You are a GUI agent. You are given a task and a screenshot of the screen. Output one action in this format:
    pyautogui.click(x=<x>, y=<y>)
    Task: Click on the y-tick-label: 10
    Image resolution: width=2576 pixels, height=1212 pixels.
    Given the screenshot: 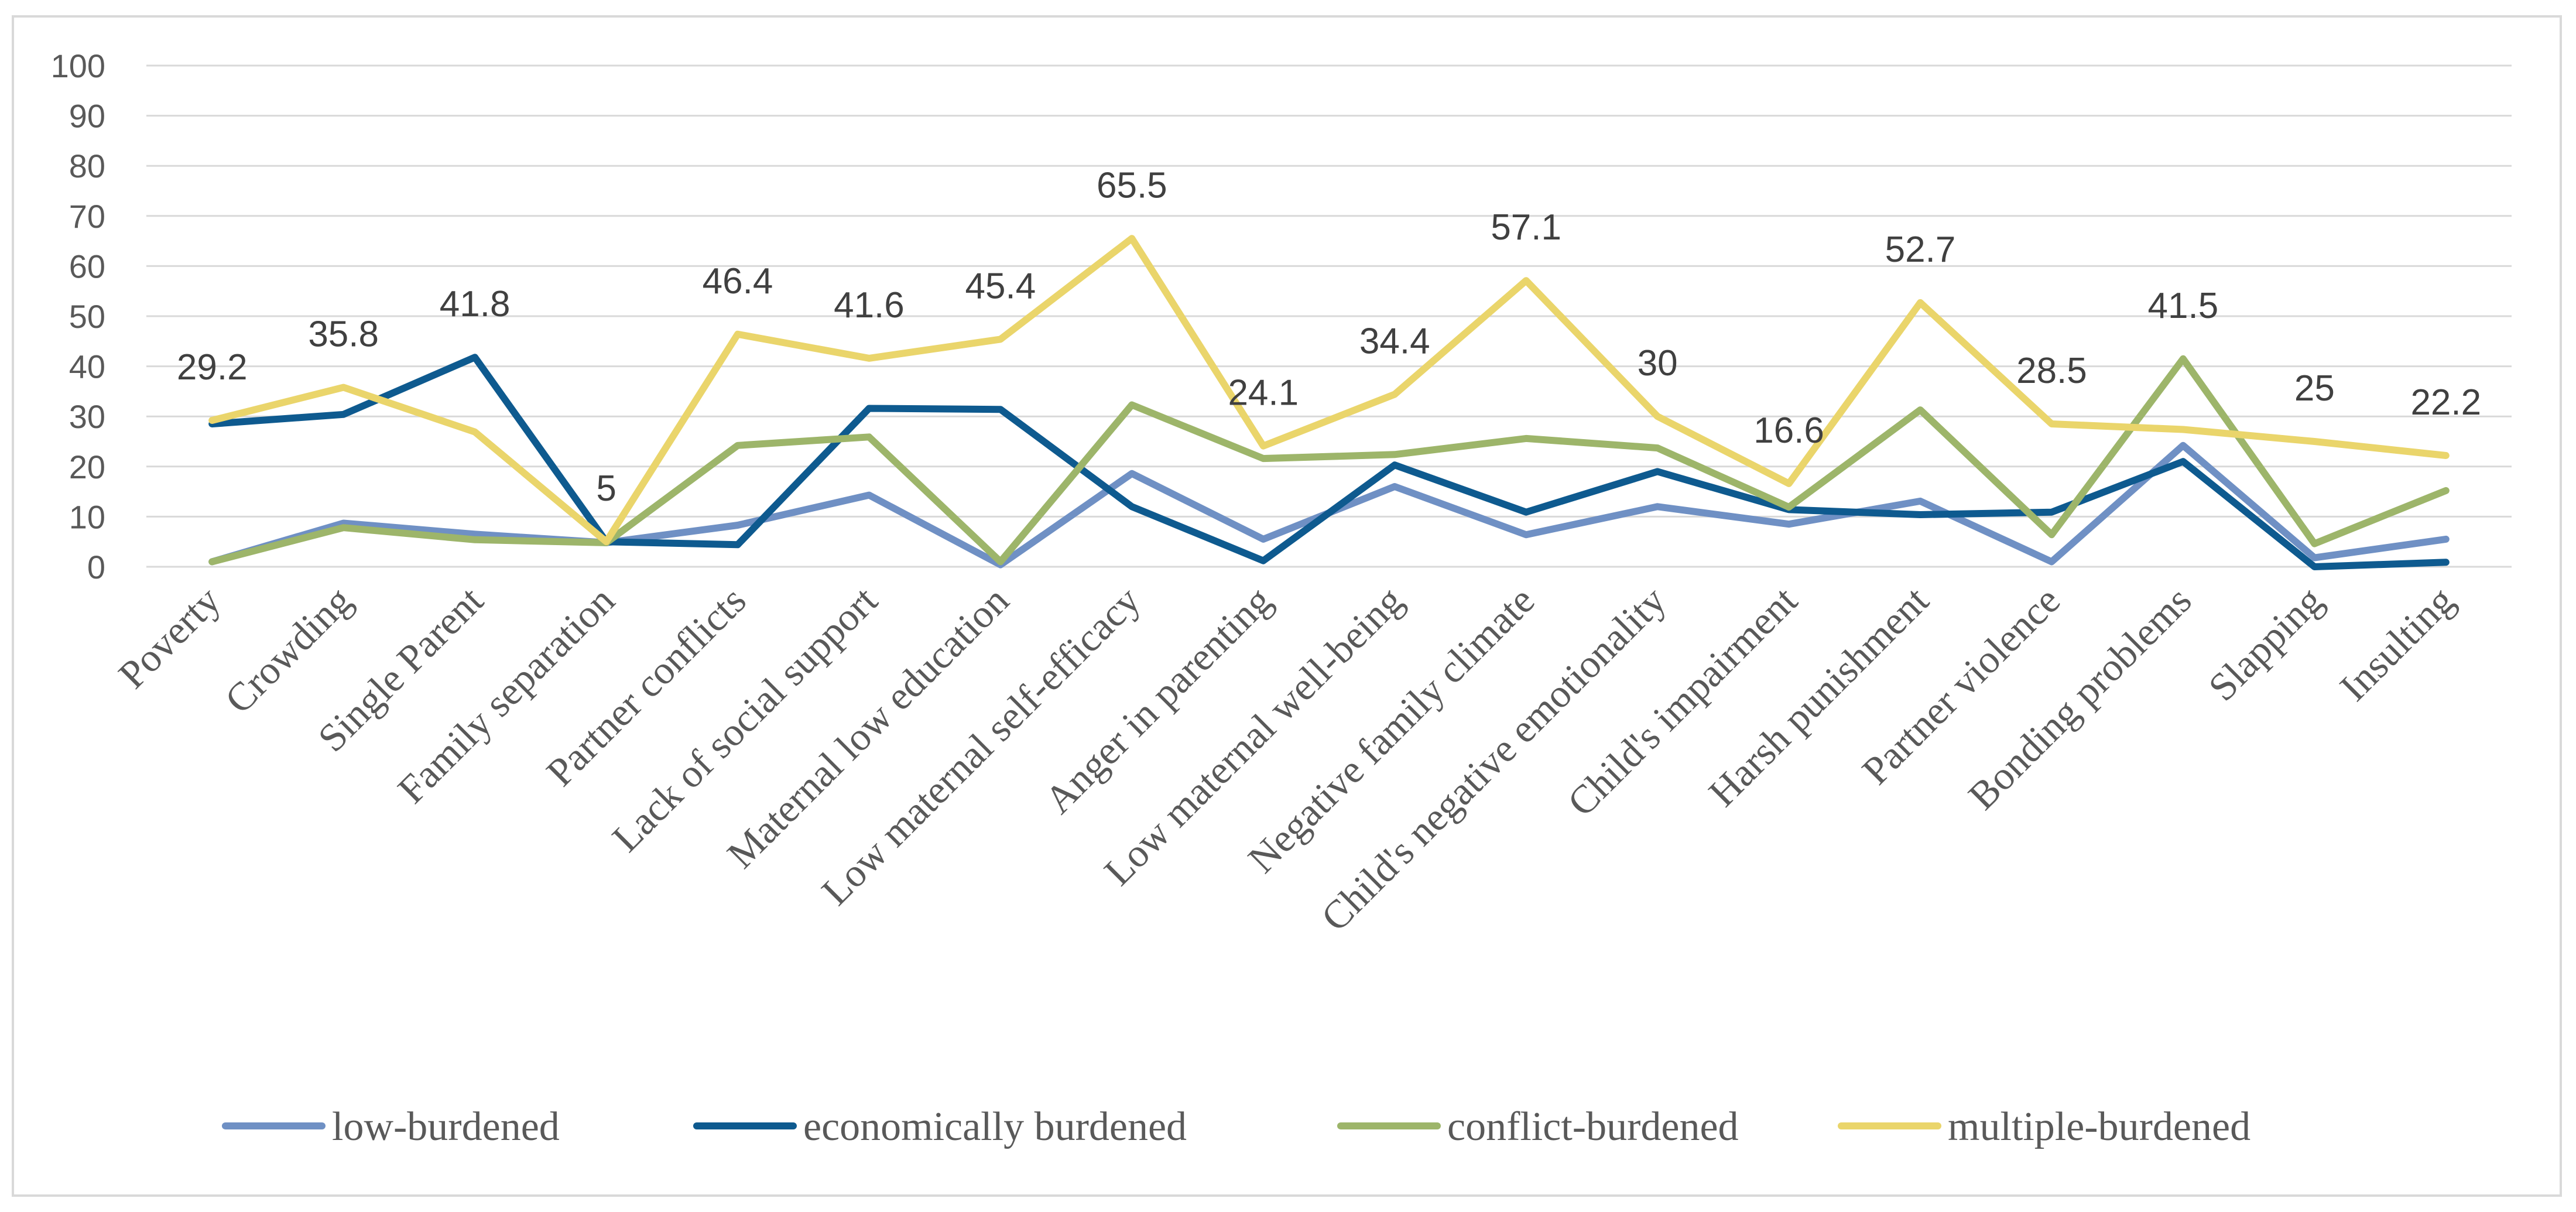 What is the action you would take?
    pyautogui.click(x=87, y=516)
    